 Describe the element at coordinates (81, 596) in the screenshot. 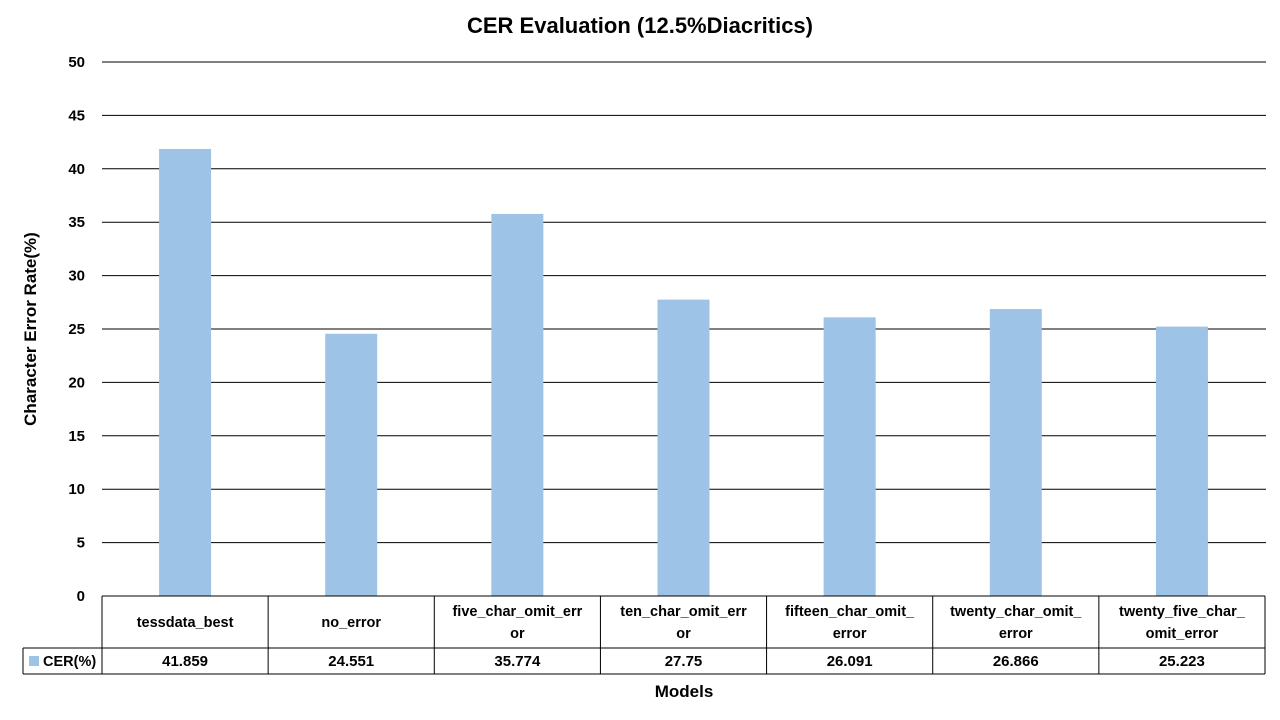

I see `y-tick-label: 0` at that location.